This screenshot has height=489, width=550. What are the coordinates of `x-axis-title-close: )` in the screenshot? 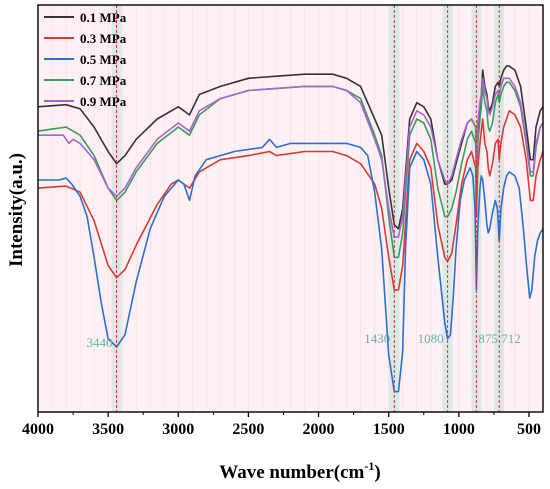 It's located at (377, 472).